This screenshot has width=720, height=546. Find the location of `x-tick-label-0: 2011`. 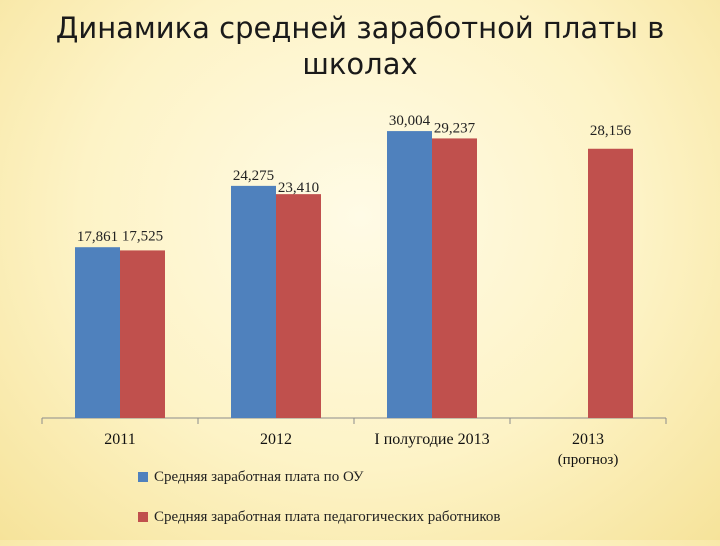

x-tick-label-0: 2011 is located at coordinates (119, 439).